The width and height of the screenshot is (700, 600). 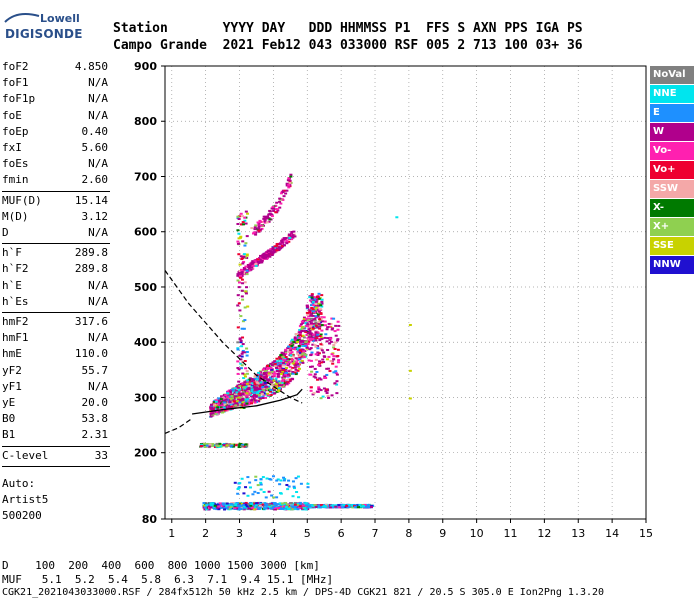 I want to click on param-value: N/A, so click(x=98, y=232).